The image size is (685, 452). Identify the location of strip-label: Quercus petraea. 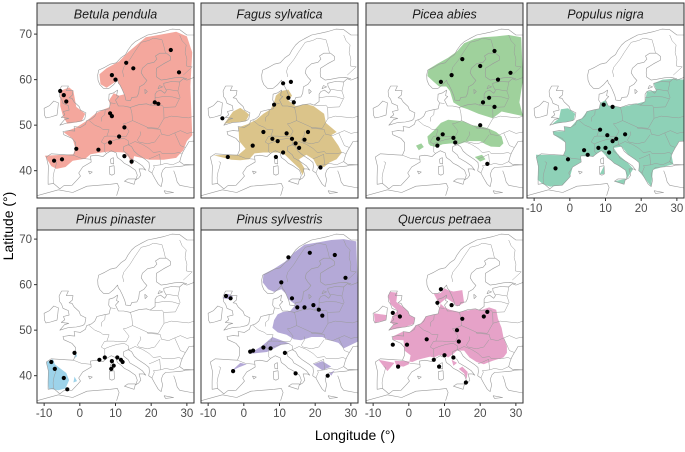
(444, 220).